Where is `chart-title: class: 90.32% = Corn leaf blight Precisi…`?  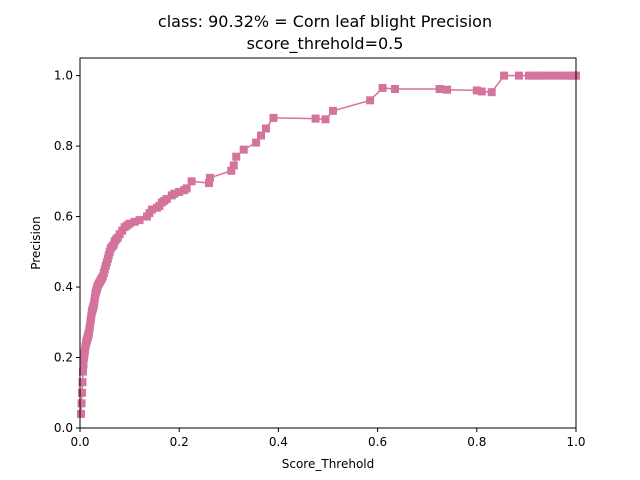
chart-title: class: 90.32% = Corn leaf blight Precisi… is located at coordinates (325, 21).